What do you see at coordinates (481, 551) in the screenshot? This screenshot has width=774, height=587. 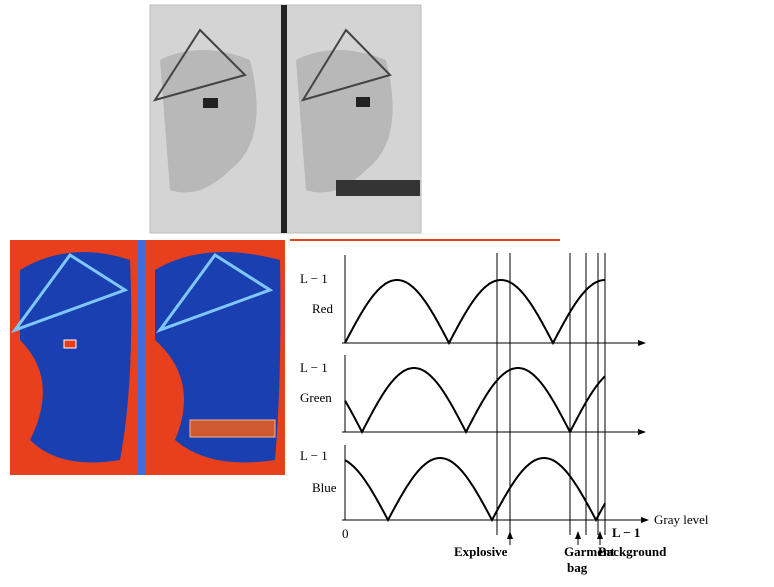 I see `marker-label: Explosive` at bounding box center [481, 551].